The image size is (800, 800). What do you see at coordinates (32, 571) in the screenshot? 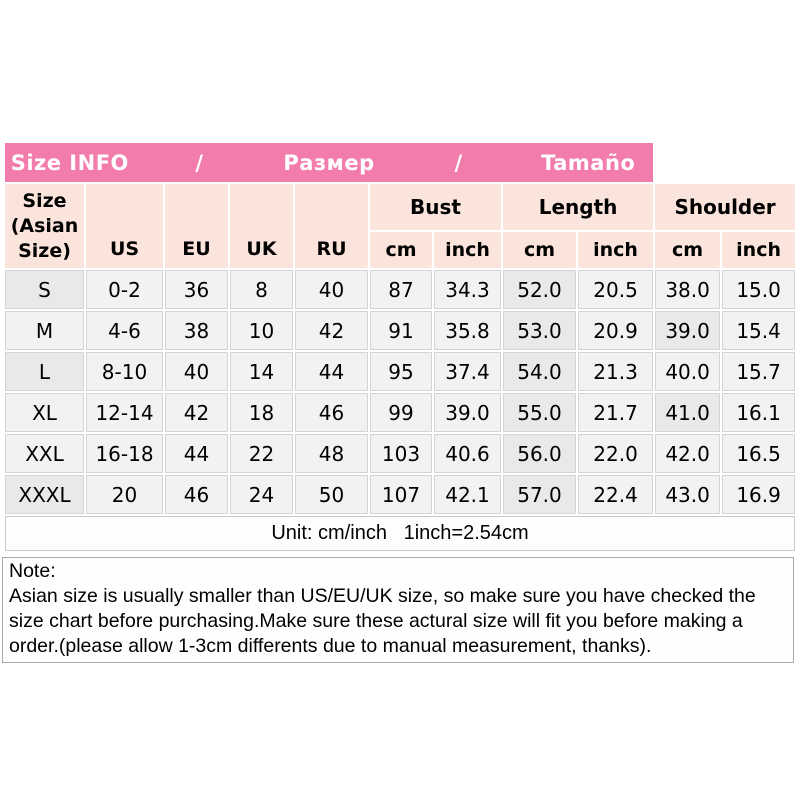
I see `note-title: Note:` at bounding box center [32, 571].